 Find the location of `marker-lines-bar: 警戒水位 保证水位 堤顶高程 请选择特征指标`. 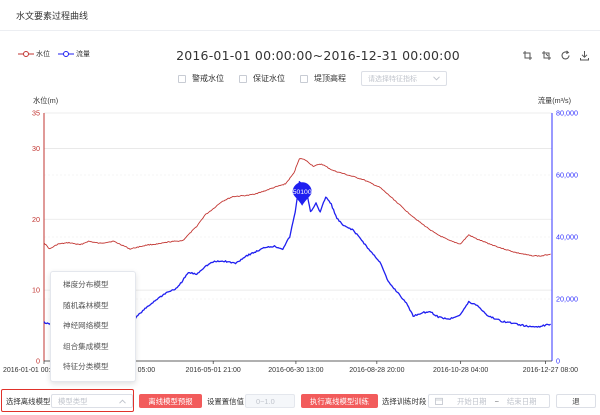

marker-lines-bar: 警戒水位 保证水位 堤顶高程 请选择特征指标 is located at coordinates (312, 78).